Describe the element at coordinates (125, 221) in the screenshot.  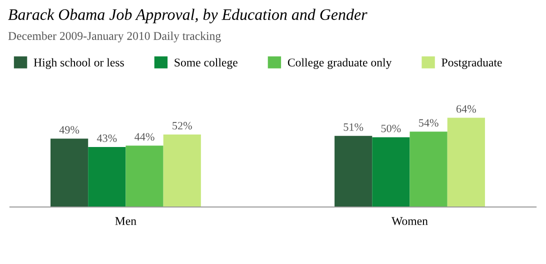
I see `x-tick-label: Men` at that location.